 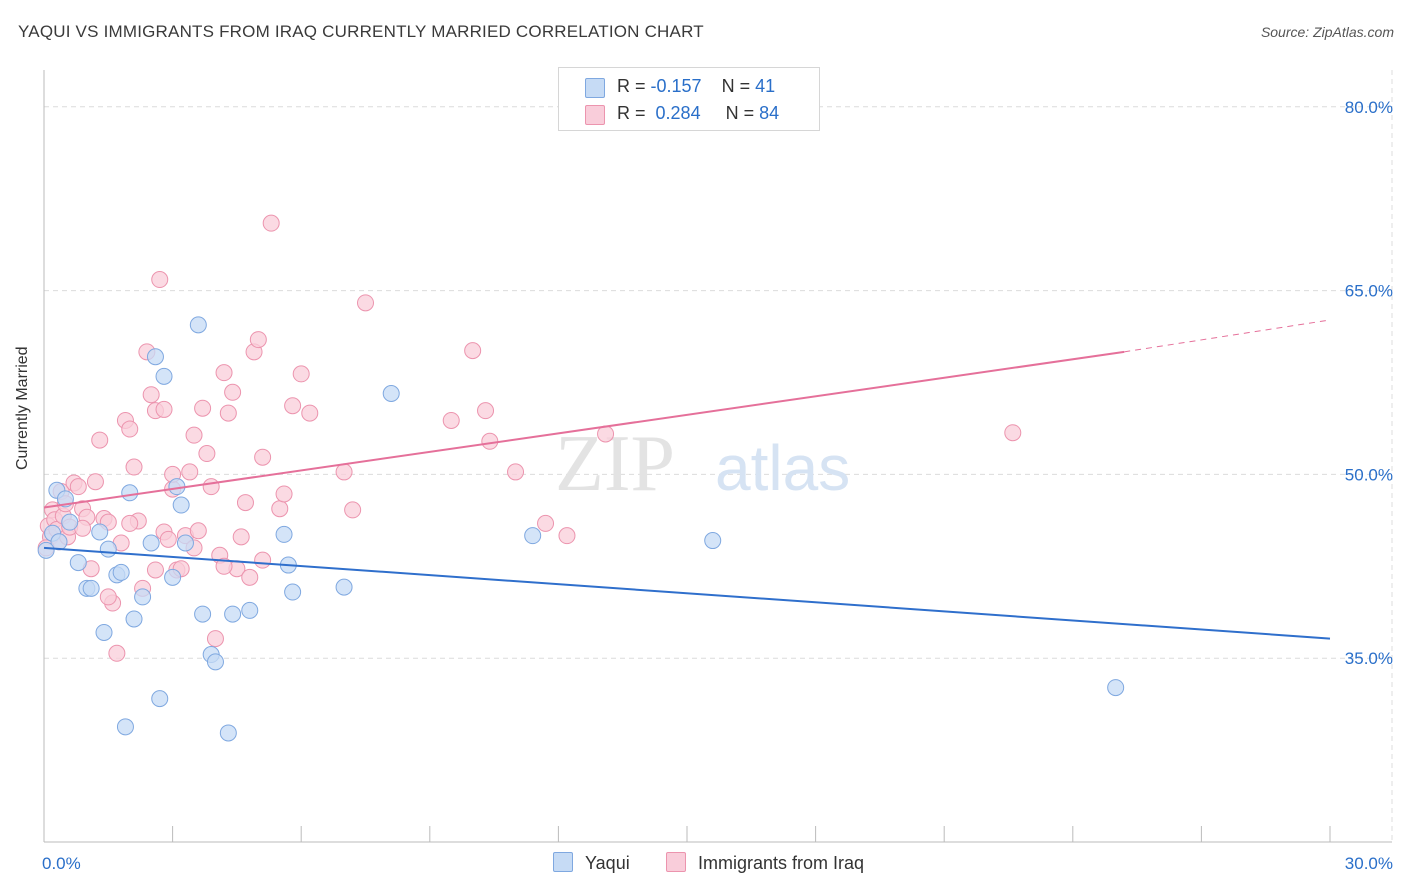 I want to click on watermark: ZIP atlas, so click(x=702, y=464).